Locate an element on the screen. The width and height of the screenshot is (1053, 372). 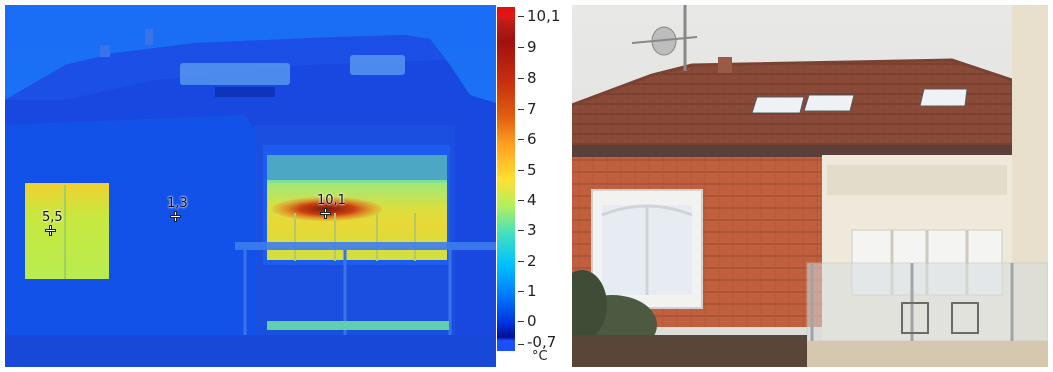
scale-tick-label: 7 is located at coordinates (532, 109).